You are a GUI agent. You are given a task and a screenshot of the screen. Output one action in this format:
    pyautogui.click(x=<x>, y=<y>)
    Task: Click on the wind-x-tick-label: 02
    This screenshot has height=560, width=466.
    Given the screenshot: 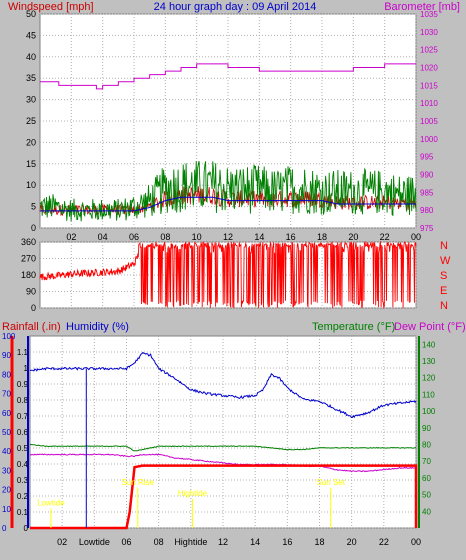 What is the action you would take?
    pyautogui.click(x=71, y=237)
    